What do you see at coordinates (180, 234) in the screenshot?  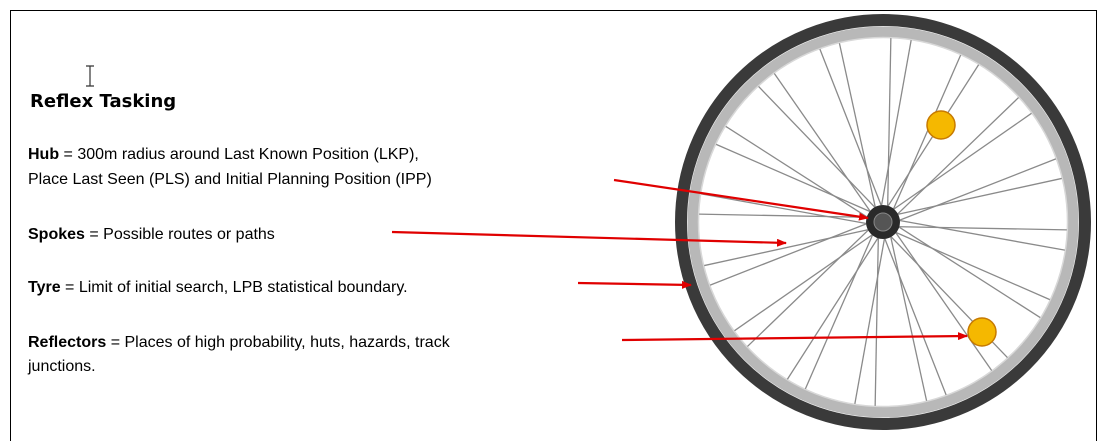 I see `description: = Possible routes or paths` at bounding box center [180, 234].